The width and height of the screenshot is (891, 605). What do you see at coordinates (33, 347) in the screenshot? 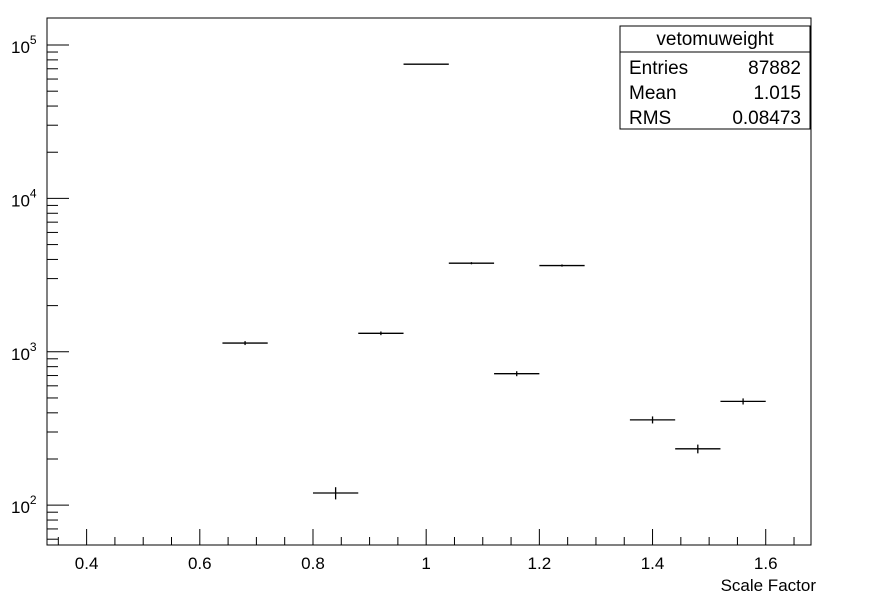
I see `y-tick-exponent: 3` at bounding box center [33, 347].